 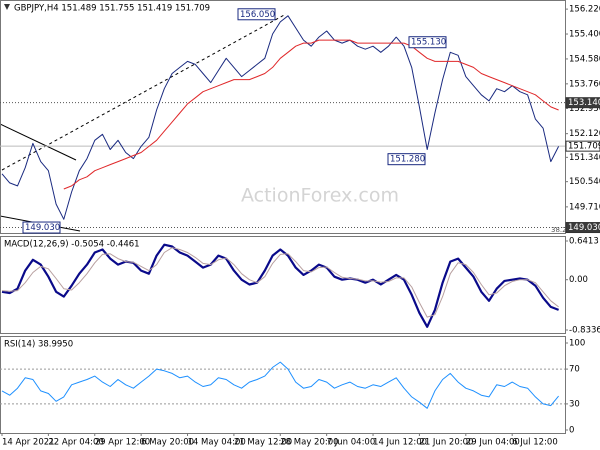 What do you see at coordinates (584, 59) in the screenshot?
I see `y-tick-label: 154.580` at bounding box center [584, 59].